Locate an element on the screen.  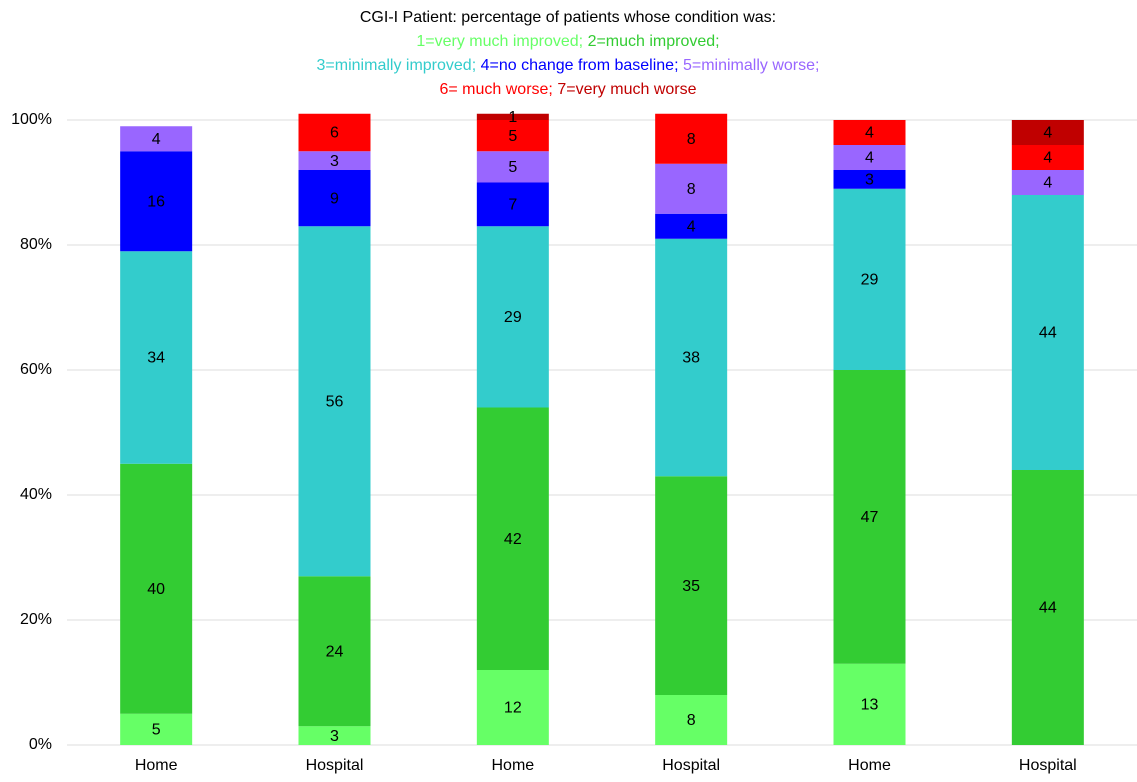
data-label: 7 is located at coordinates (512, 205).